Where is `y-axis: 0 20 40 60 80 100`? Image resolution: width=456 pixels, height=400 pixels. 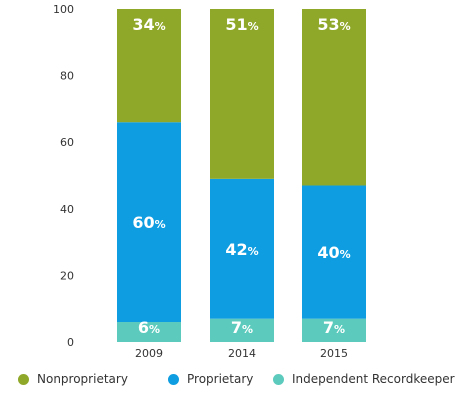 y-axis: 0 20 40 60 80 100 is located at coordinates (63, 176).